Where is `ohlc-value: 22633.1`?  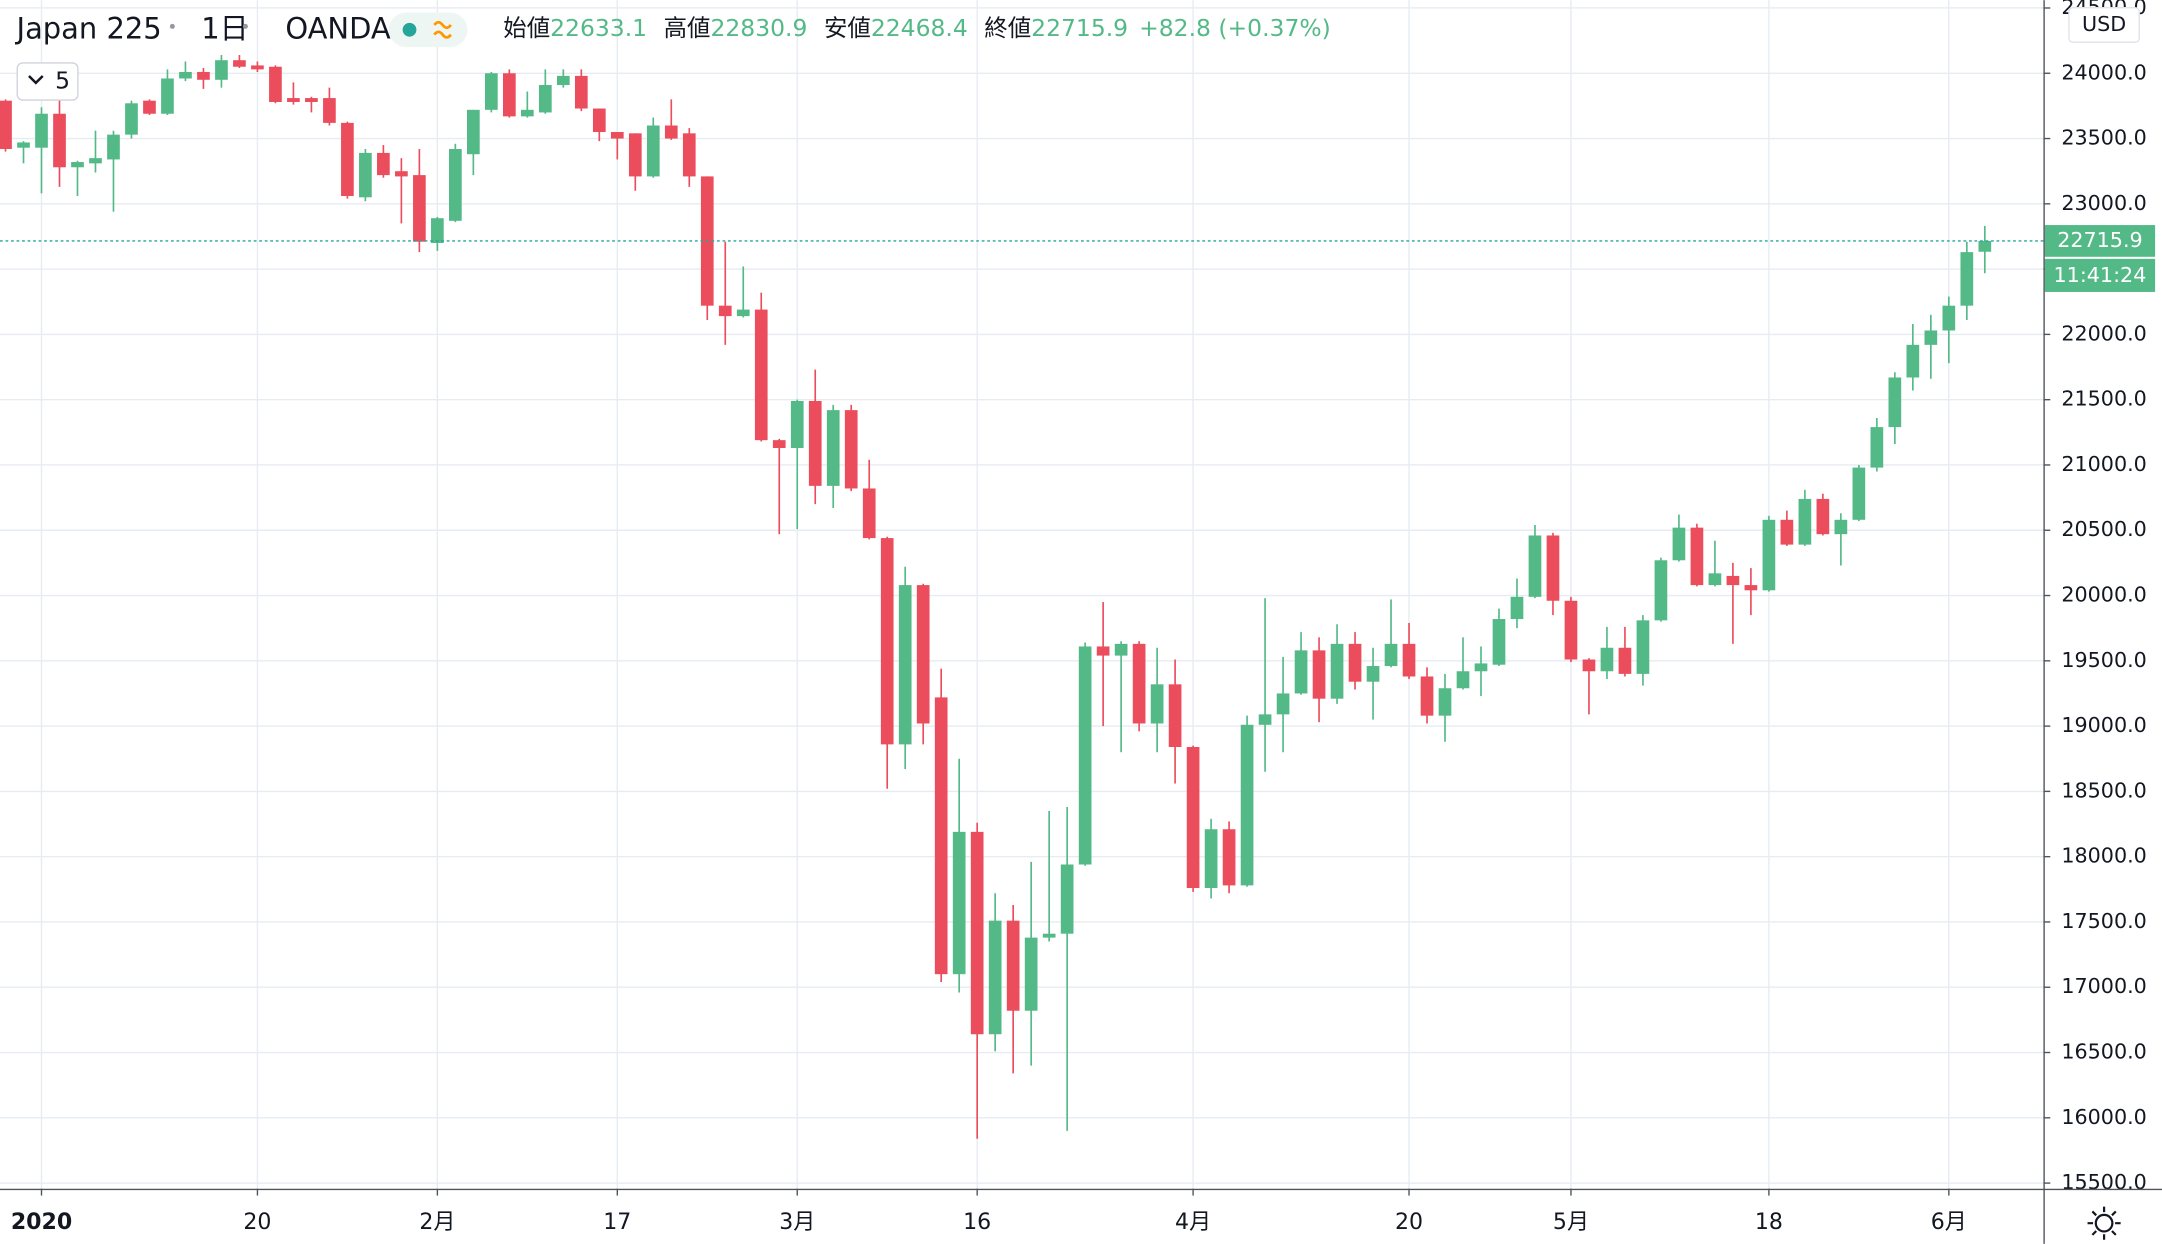 ohlc-value: 22633.1 is located at coordinates (598, 28).